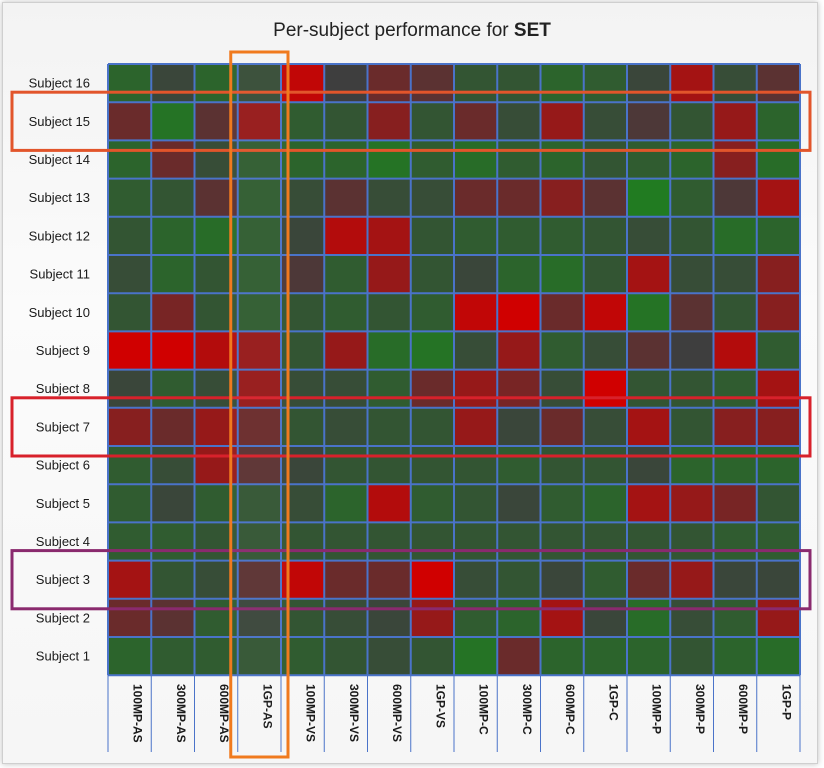  I want to click on chart-title-dataset: SET, so click(532, 30).